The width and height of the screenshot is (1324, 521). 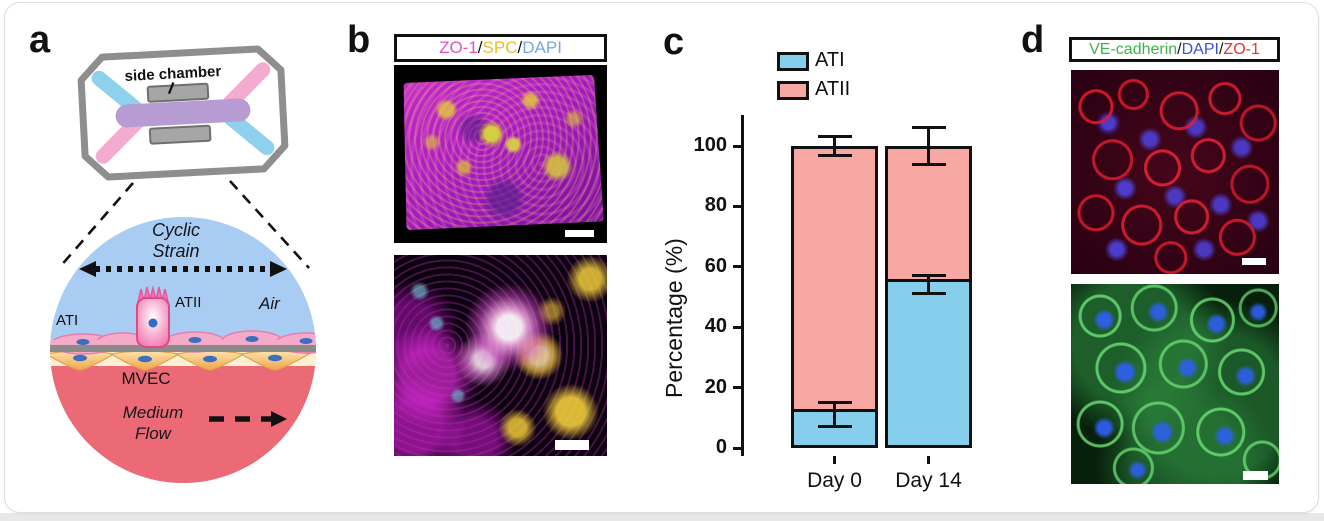 I want to click on y-tick-label: 0, so click(x=721, y=447).